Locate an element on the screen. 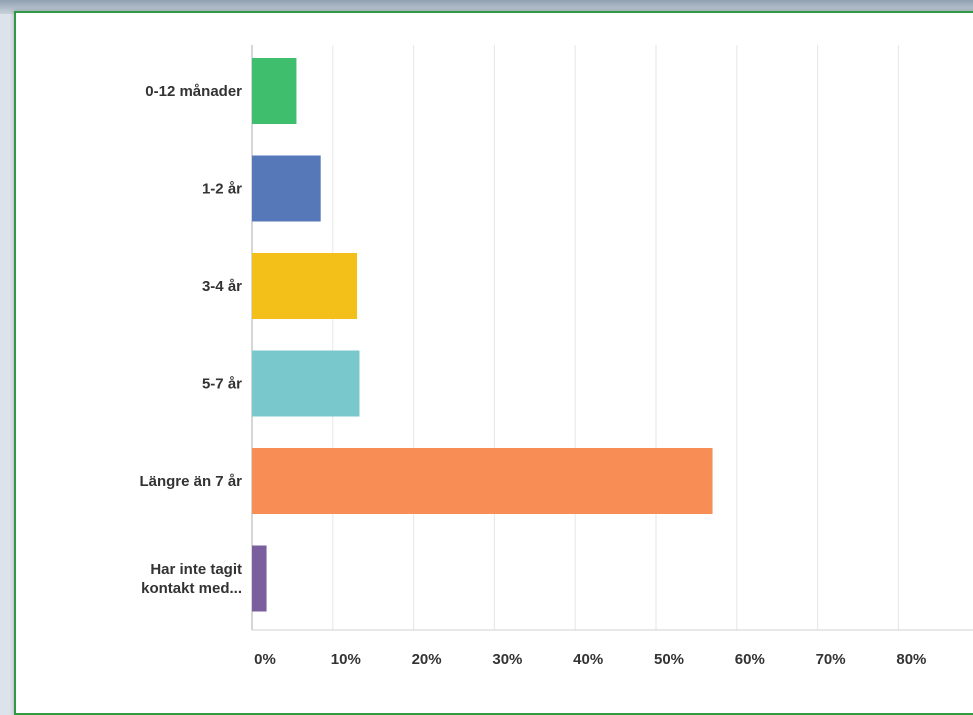 The width and height of the screenshot is (973, 715). x-tick-label: 80% is located at coordinates (911, 659).